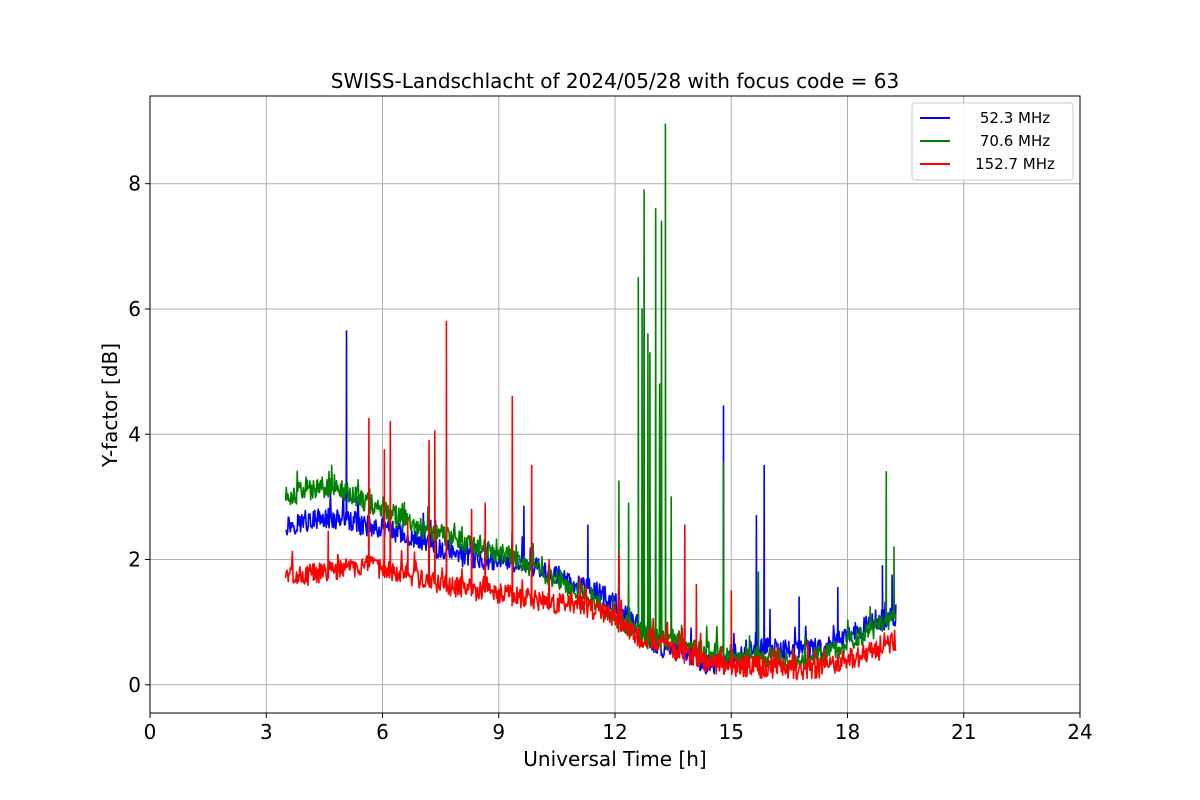 Image resolution: width=1200 pixels, height=800 pixels. Describe the element at coordinates (1015, 141) in the screenshot. I see `legend-label: 70.6 MHz` at that location.